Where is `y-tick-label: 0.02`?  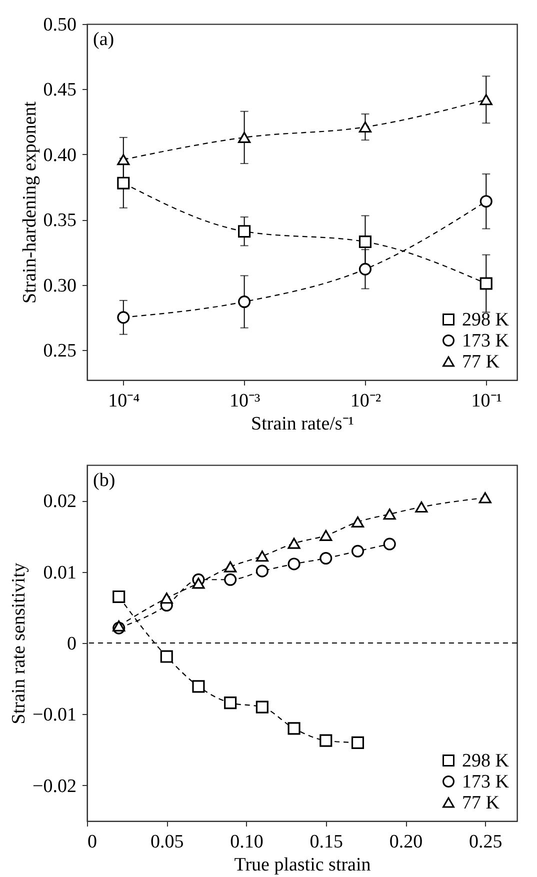
y-tick-label: 0.02 is located at coordinates (59, 501).